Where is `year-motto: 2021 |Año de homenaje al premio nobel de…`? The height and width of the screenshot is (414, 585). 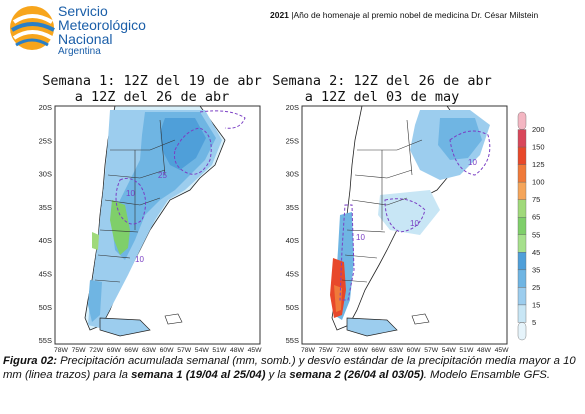 year-motto: 2021 |Año de homenaje al premio nobel de… is located at coordinates (404, 15).